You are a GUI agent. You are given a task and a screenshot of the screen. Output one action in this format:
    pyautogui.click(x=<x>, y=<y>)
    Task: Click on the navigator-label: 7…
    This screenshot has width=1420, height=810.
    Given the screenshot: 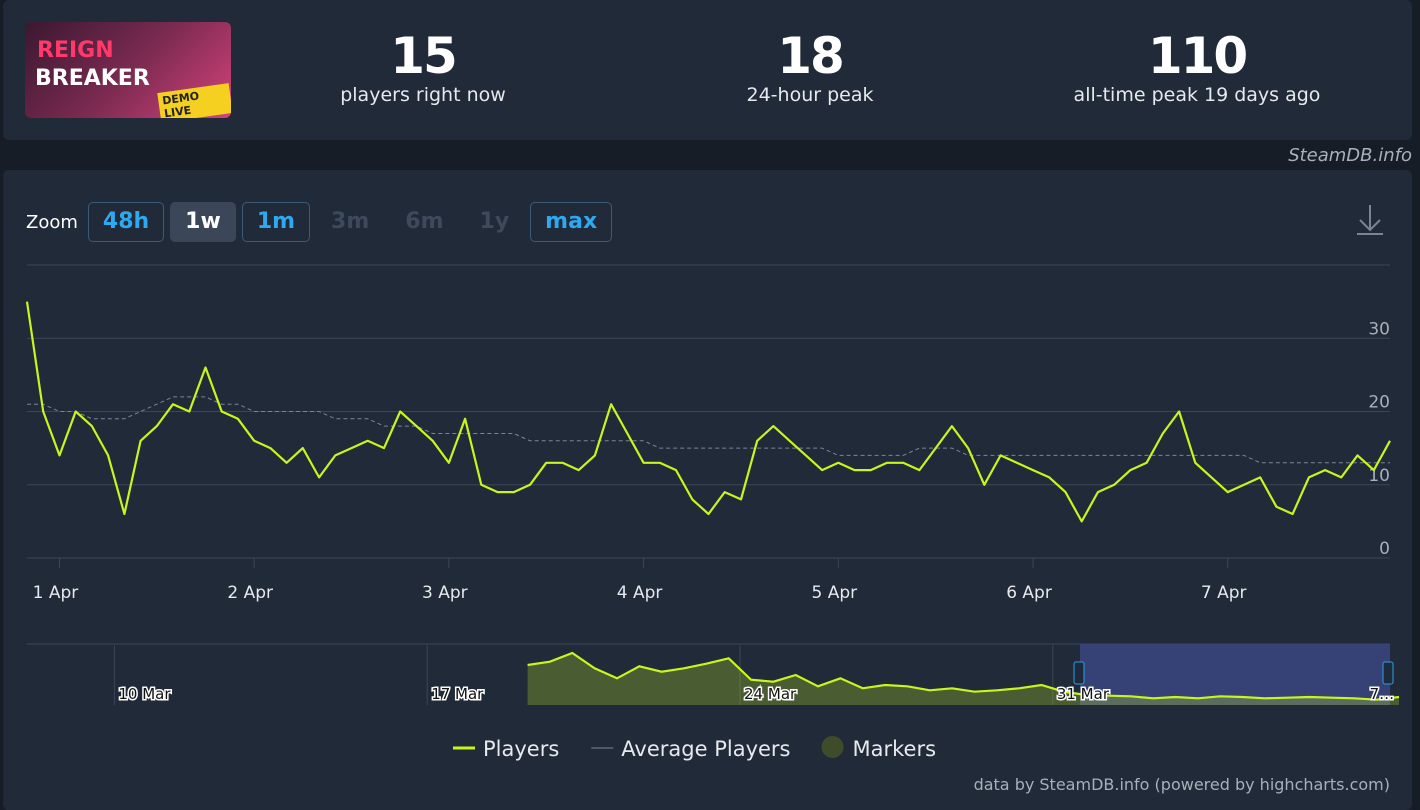 What is the action you would take?
    pyautogui.click(x=1382, y=694)
    